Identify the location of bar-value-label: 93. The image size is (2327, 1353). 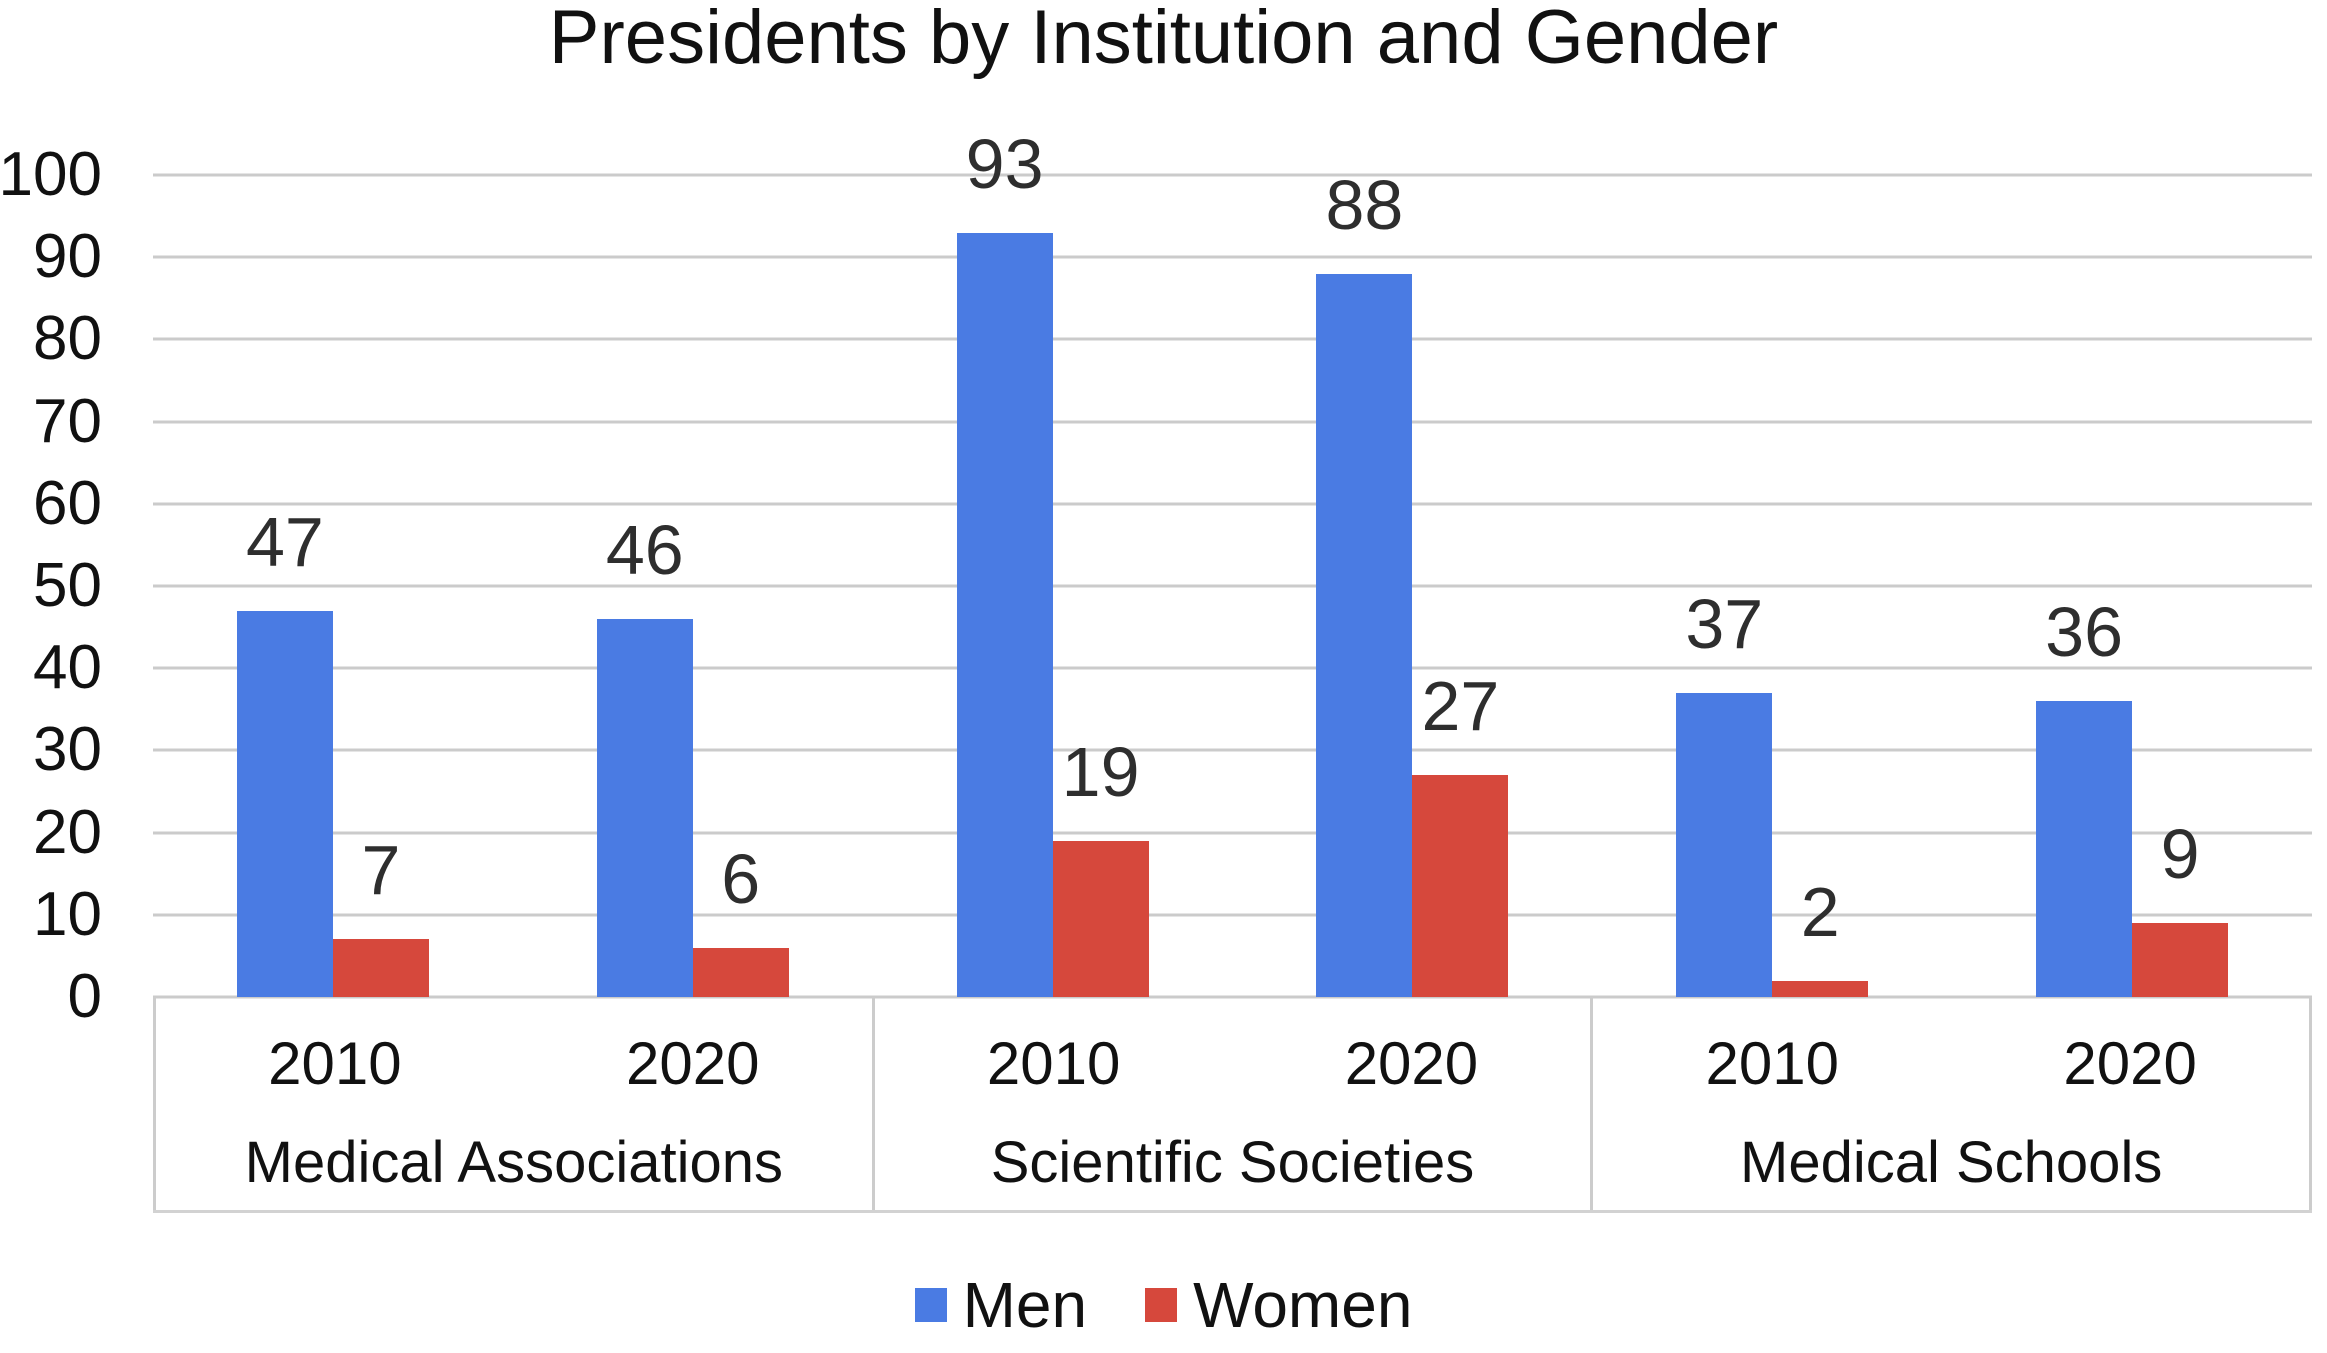
(1004, 163).